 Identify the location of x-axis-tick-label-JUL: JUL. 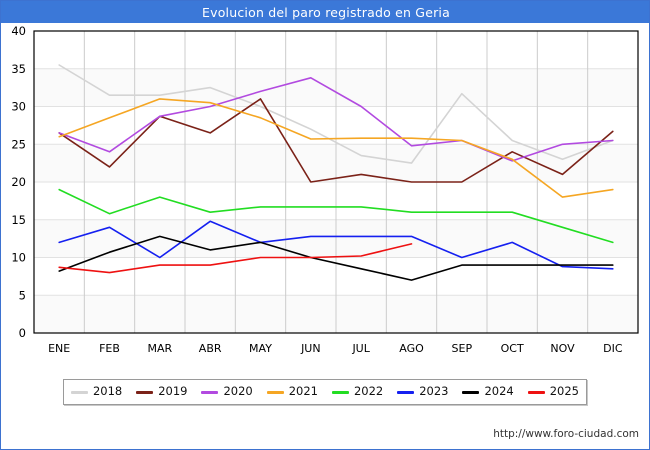
(360, 348).